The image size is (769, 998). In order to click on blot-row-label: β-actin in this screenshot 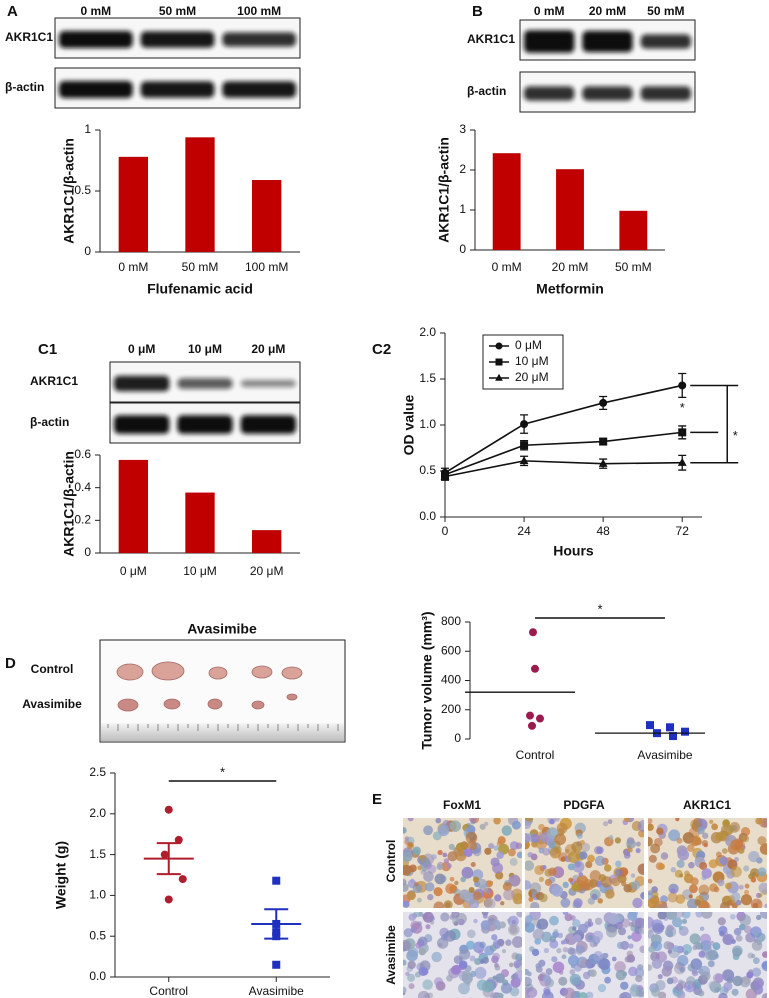, I will do `click(49, 422)`.